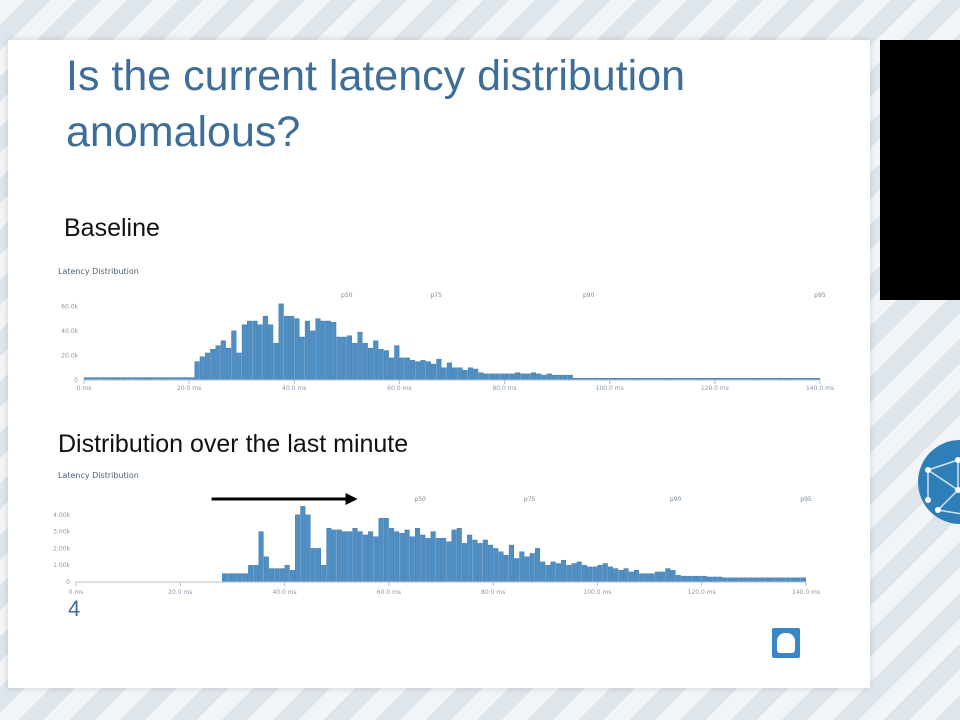 The image size is (960, 720). Describe the element at coordinates (84, 388) in the screenshot. I see `x-tick-label: 0 ms` at that location.